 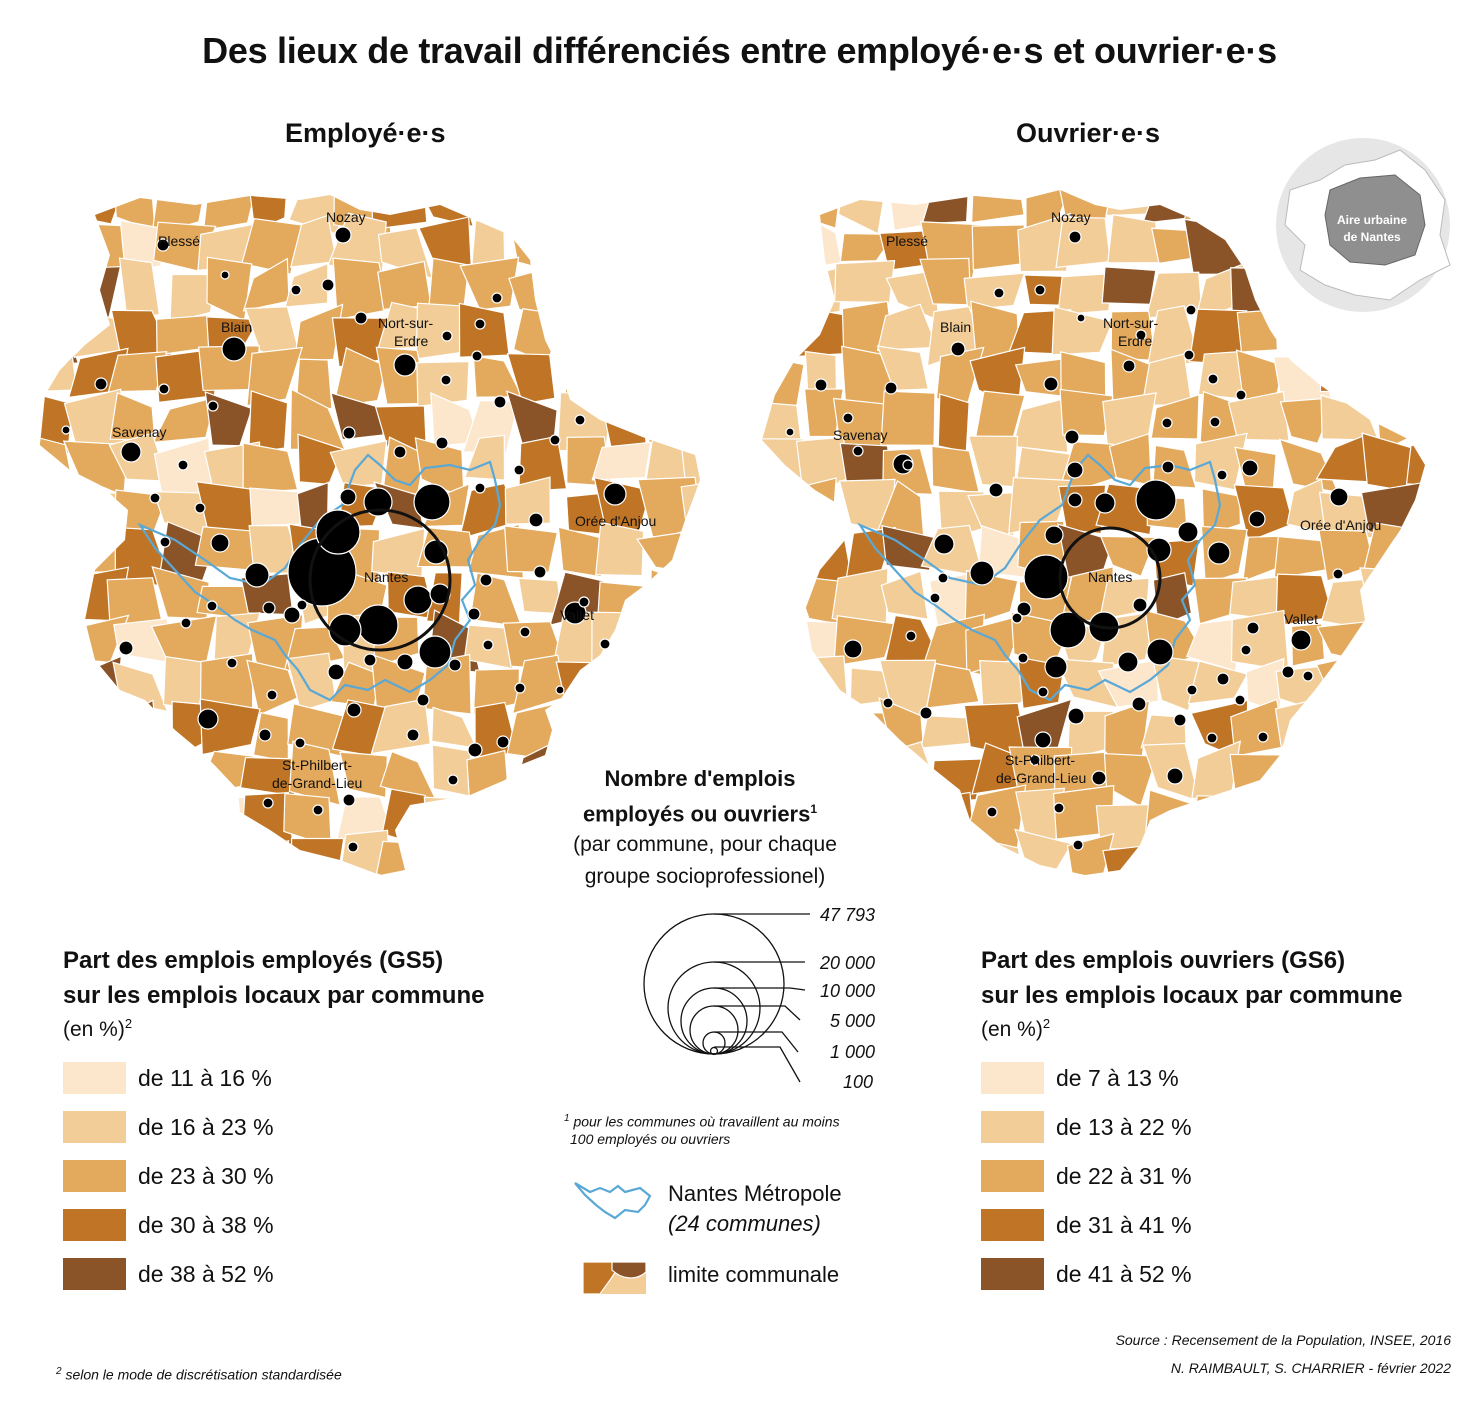 What do you see at coordinates (613, 1201) in the screenshot?
I see `metro-legend-icon` at bounding box center [613, 1201].